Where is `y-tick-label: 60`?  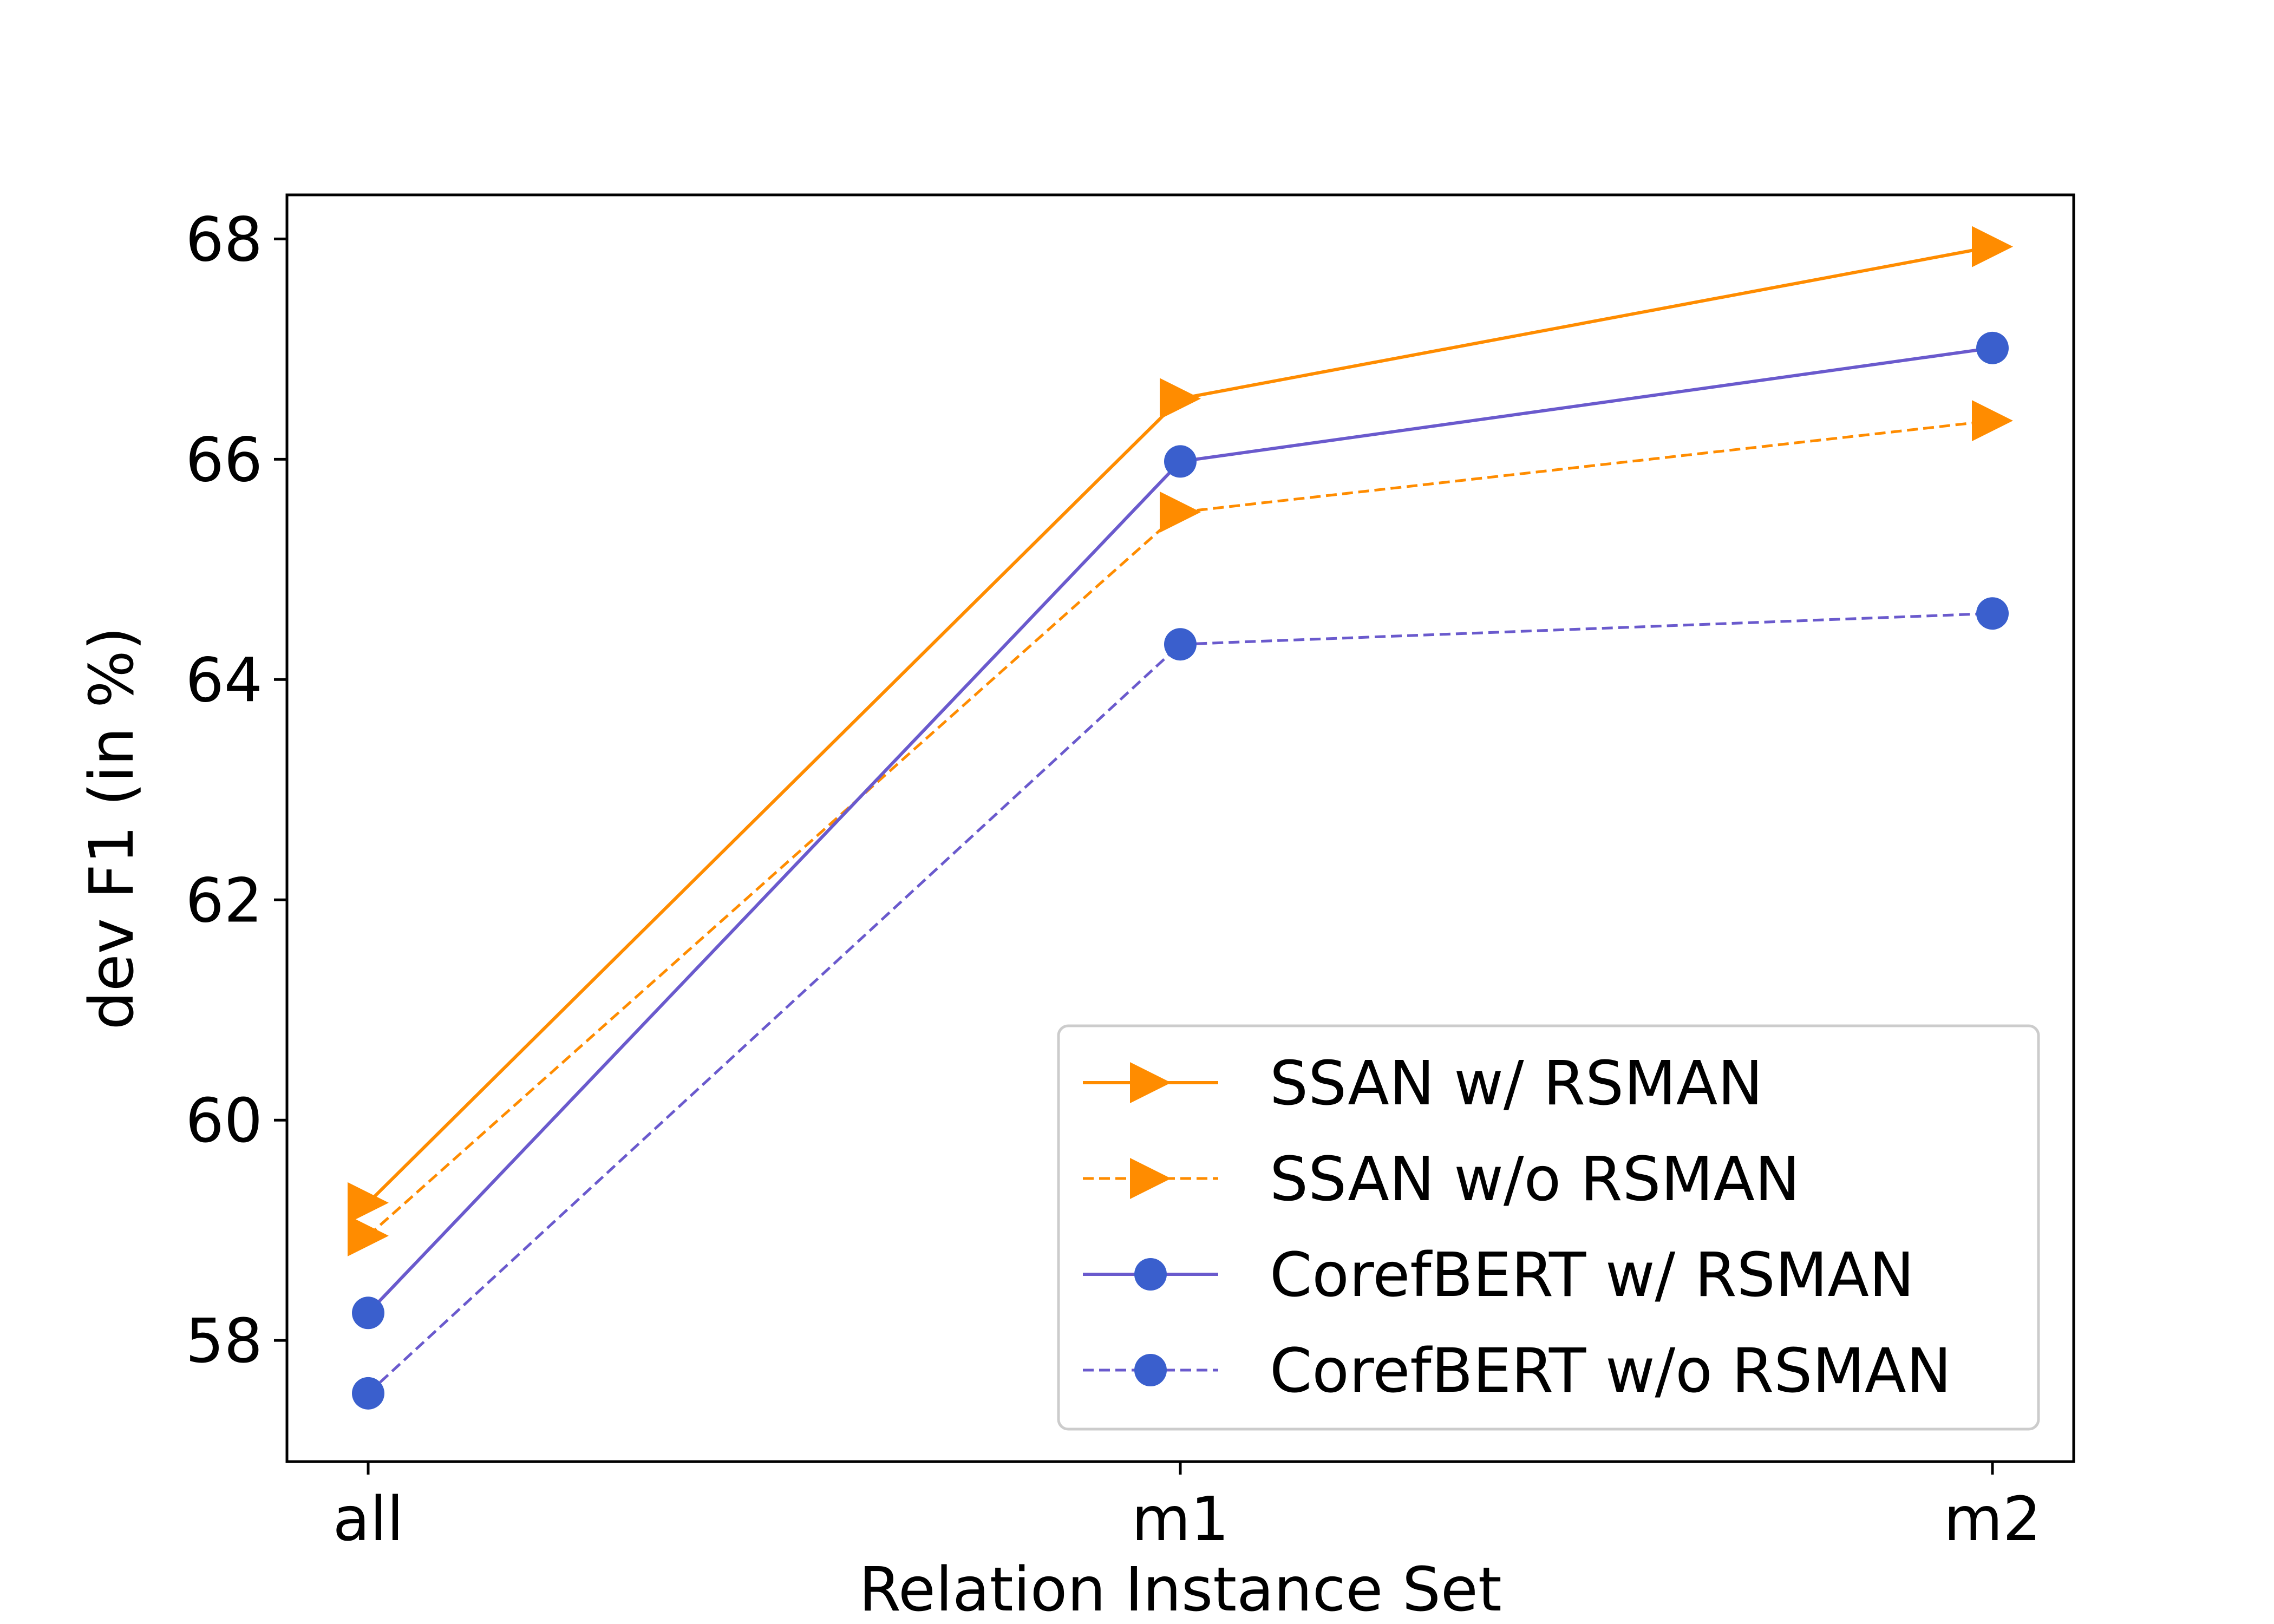
y-tick-label: 60 is located at coordinates (224, 1121).